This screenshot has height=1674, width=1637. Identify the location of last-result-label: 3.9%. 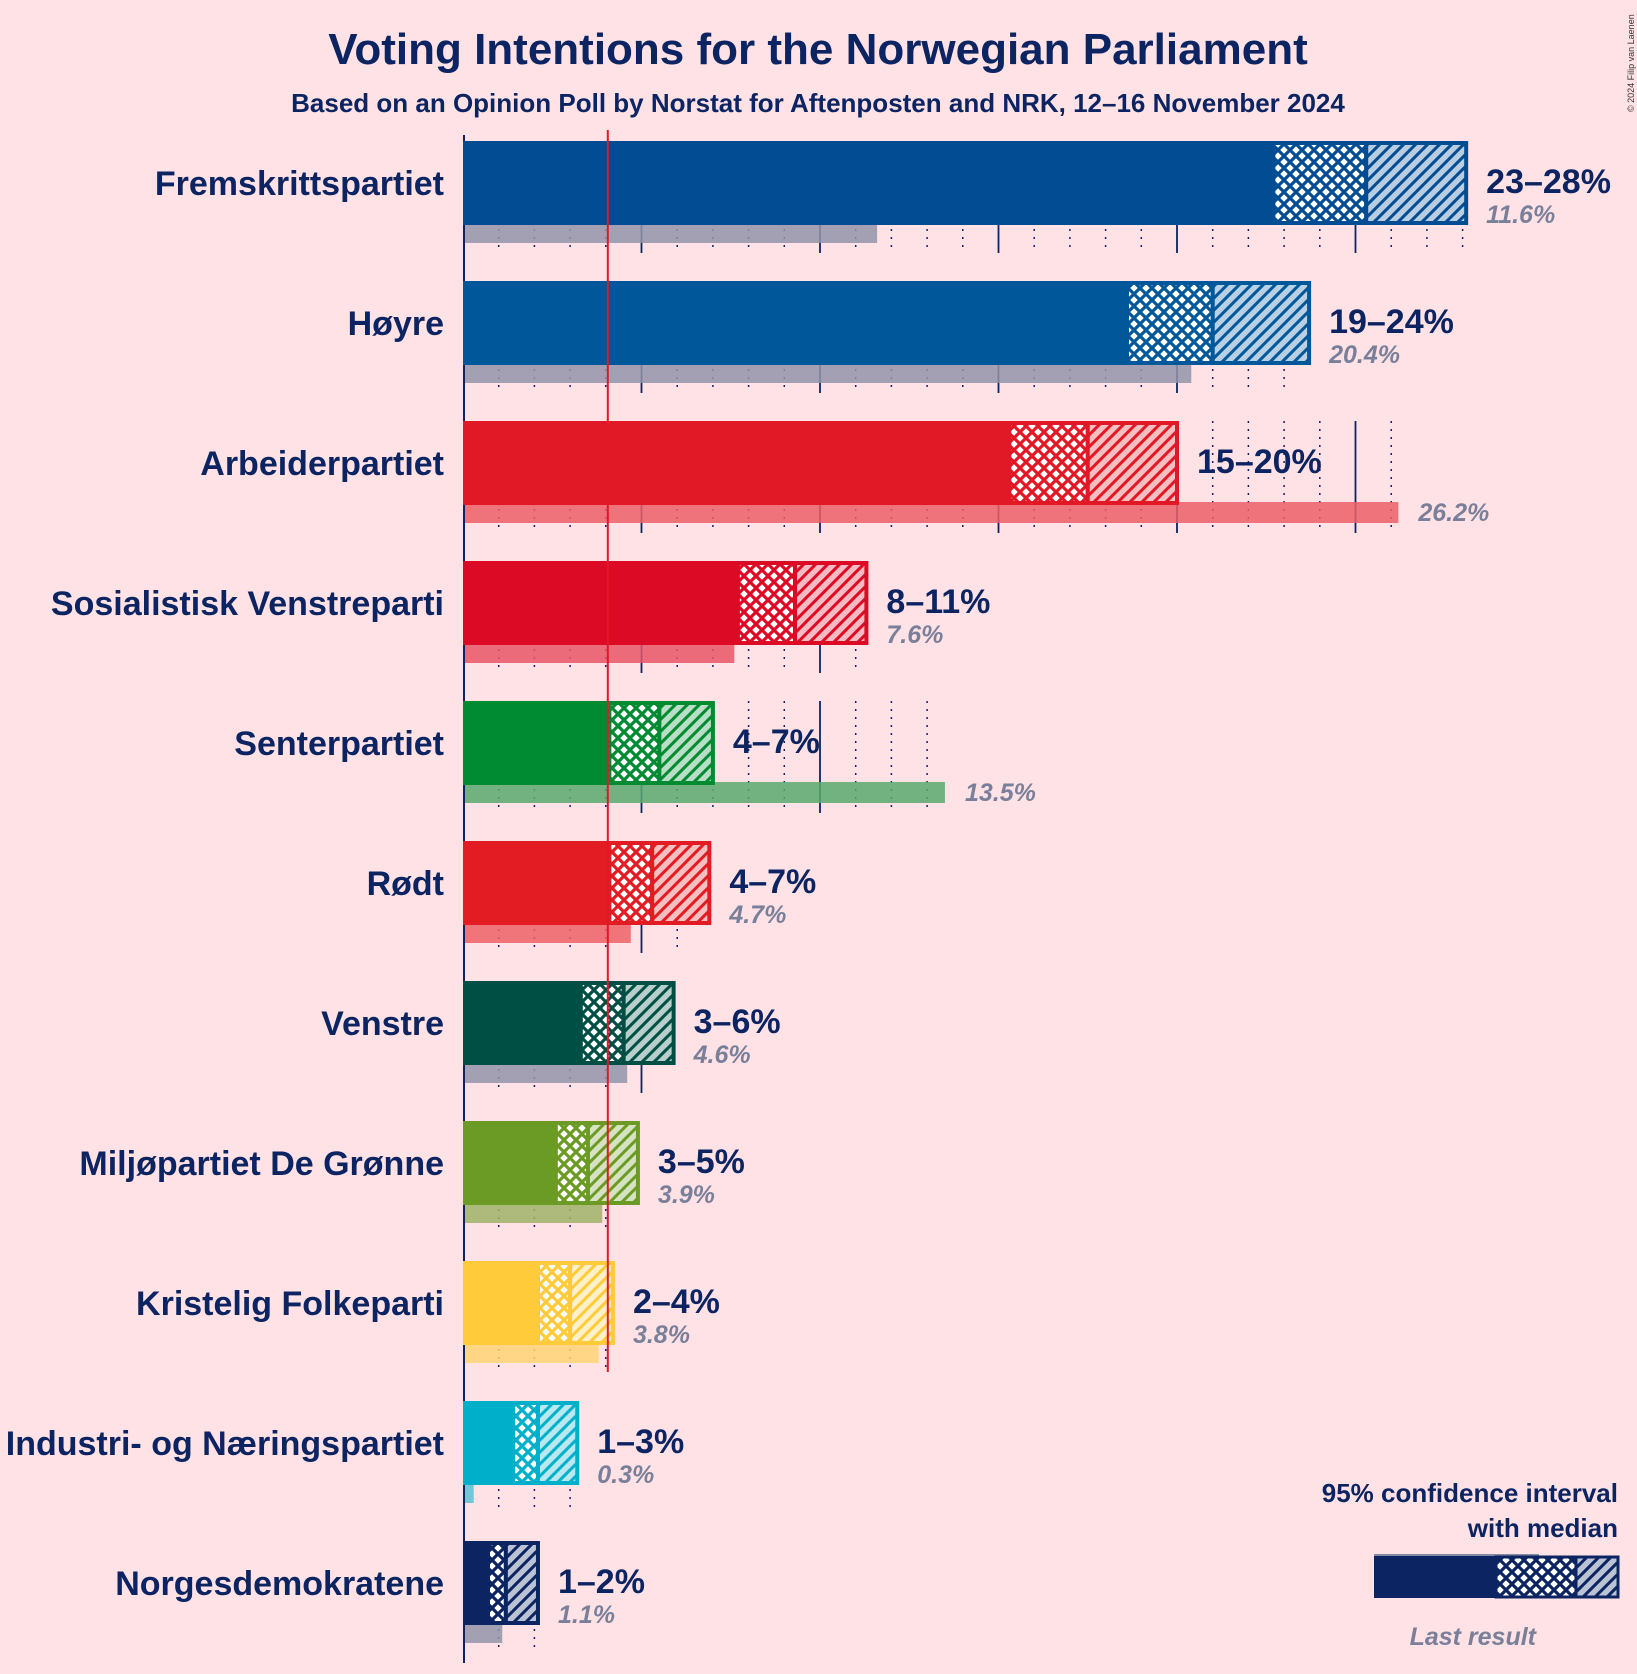
(686, 1195).